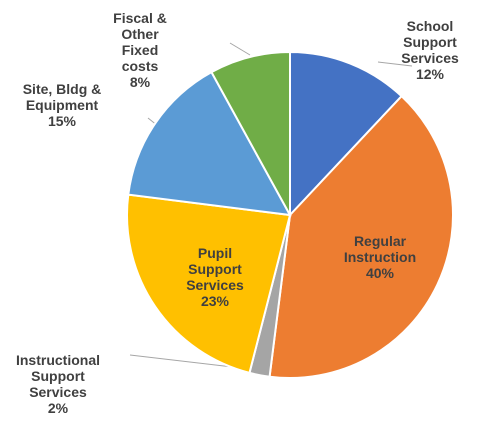  I want to click on category-label: Fiscal & Other Fixed costs, so click(140, 42).